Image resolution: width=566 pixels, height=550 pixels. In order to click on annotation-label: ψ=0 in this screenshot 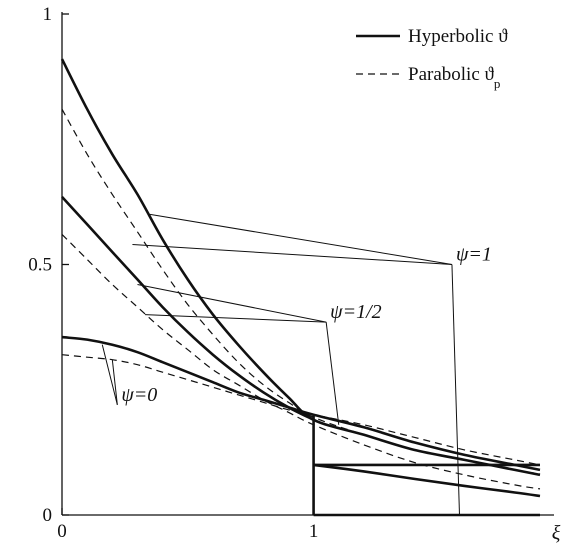, I will do `click(139, 395)`.